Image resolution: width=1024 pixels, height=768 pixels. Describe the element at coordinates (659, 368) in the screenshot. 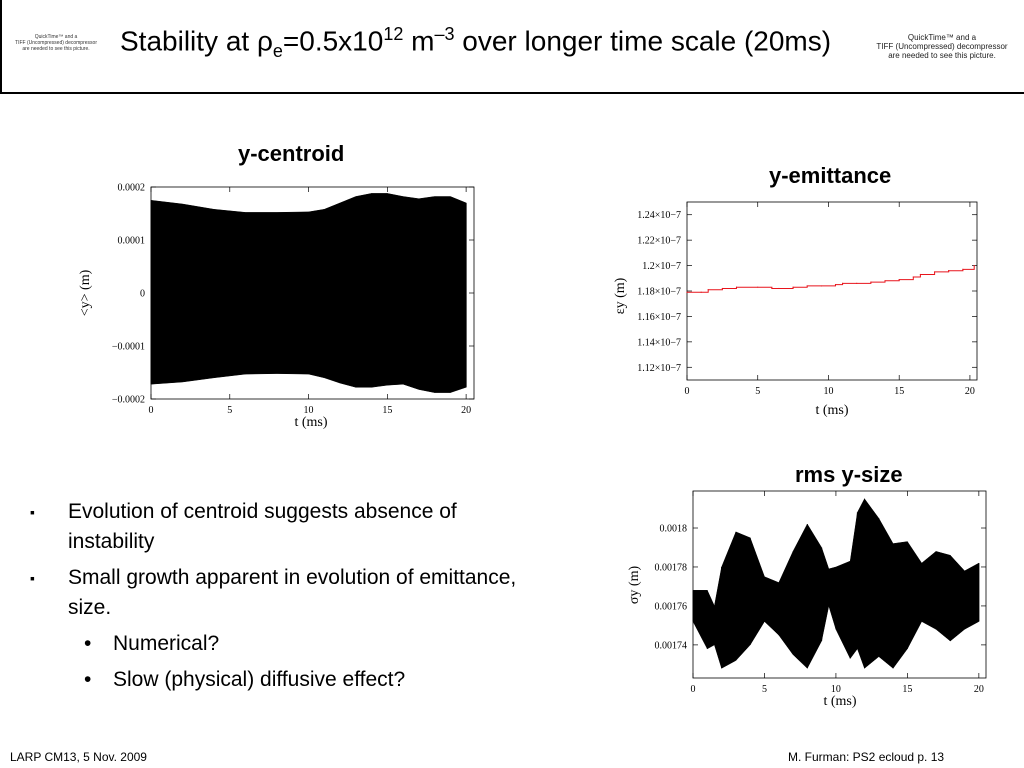

I see `y-tick-label: 1.12×10−7` at that location.